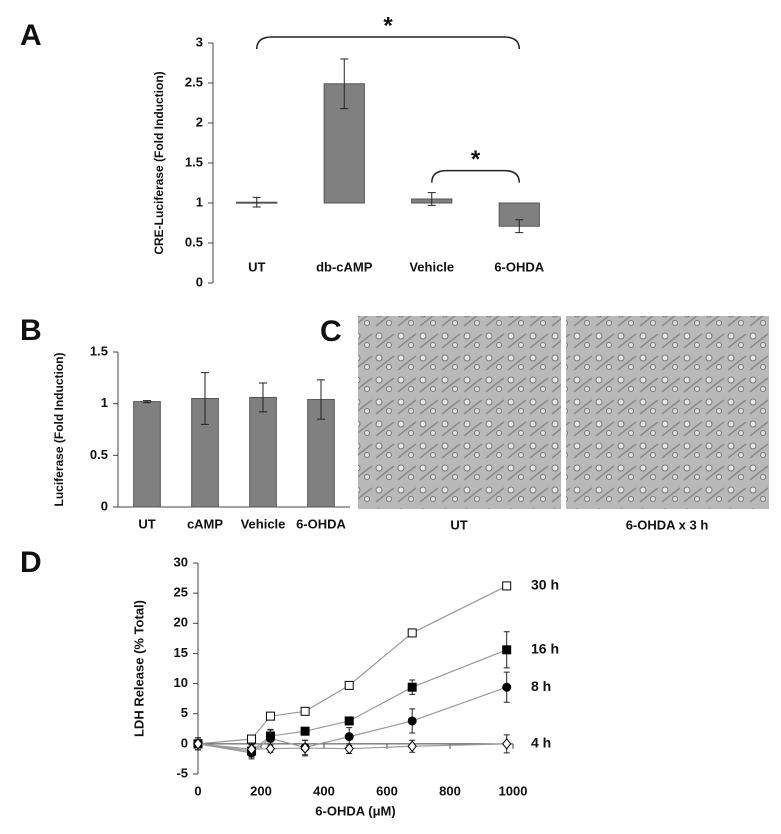  Describe the element at coordinates (545, 649) in the screenshot. I see `series-label: 16 h` at that location.